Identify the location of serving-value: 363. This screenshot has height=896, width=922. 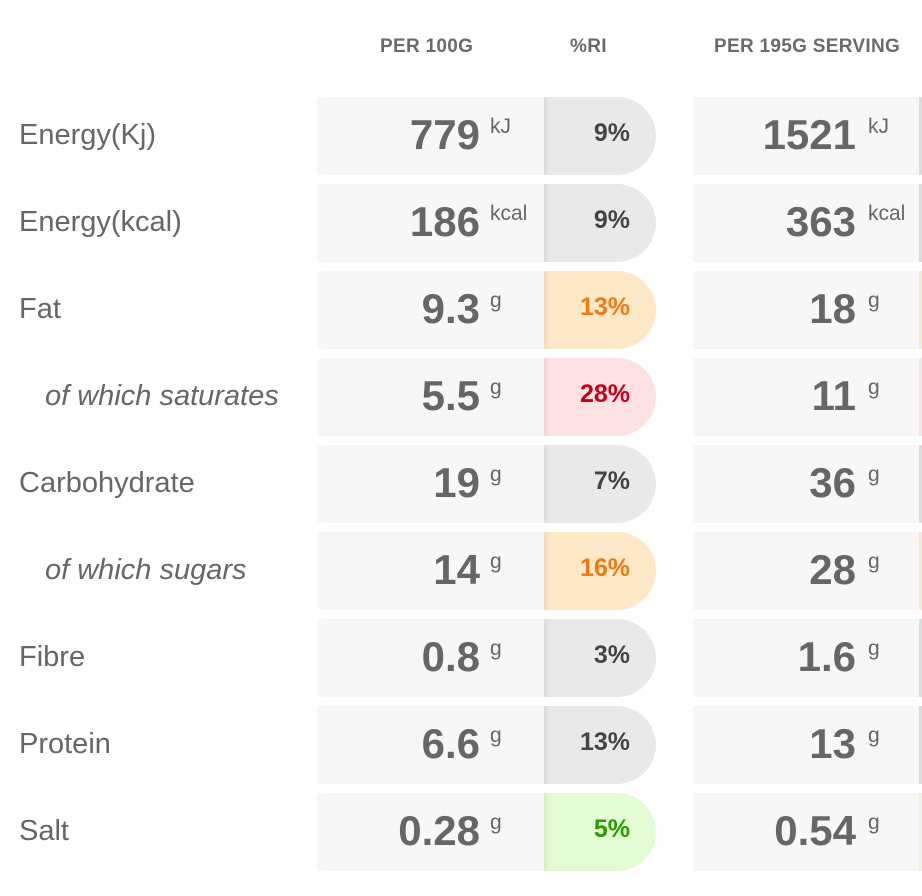
(820, 221).